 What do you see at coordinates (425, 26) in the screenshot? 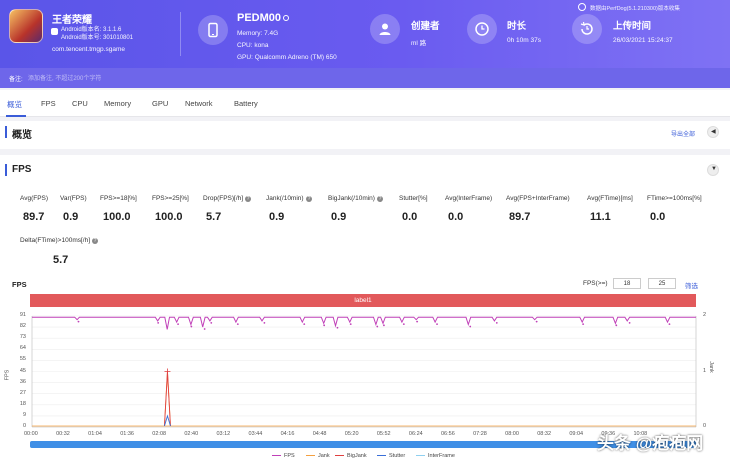
I see `creator-label: 创建者` at bounding box center [425, 26].